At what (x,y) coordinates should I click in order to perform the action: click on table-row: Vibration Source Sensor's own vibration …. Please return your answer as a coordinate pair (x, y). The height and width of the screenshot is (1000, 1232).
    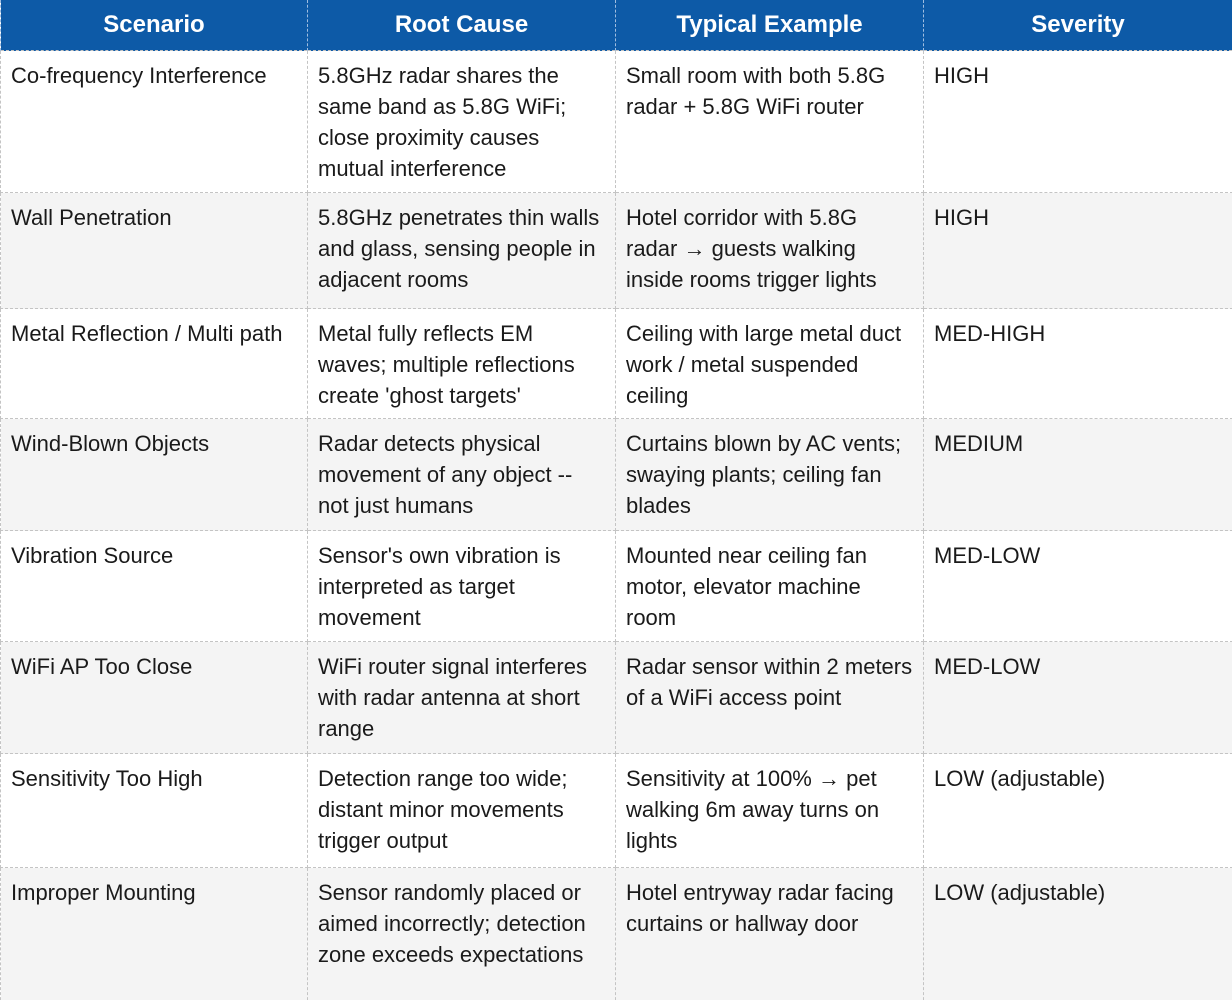
    Looking at the image, I should click on (616, 586).